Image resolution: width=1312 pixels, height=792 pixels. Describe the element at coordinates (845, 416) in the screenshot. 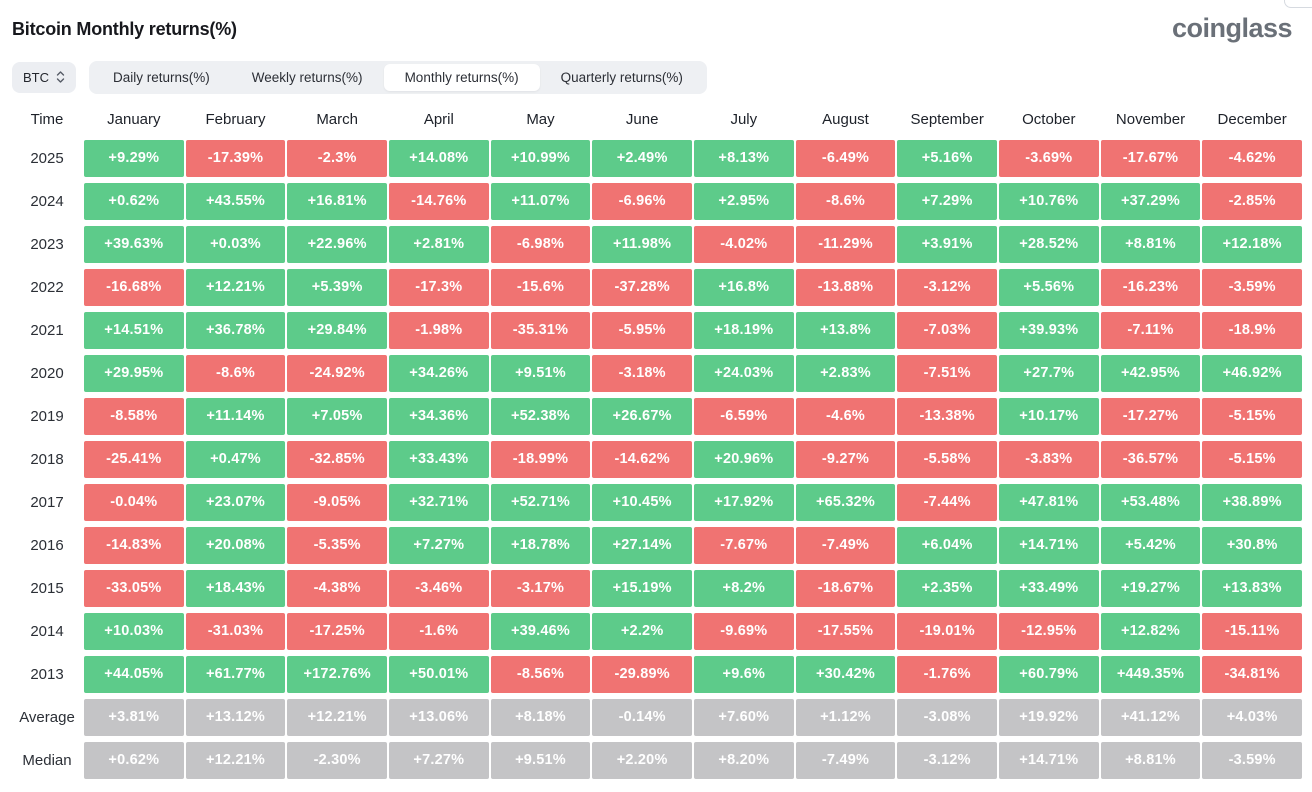

I see `return-cell-2019-august: -4.6%` at that location.